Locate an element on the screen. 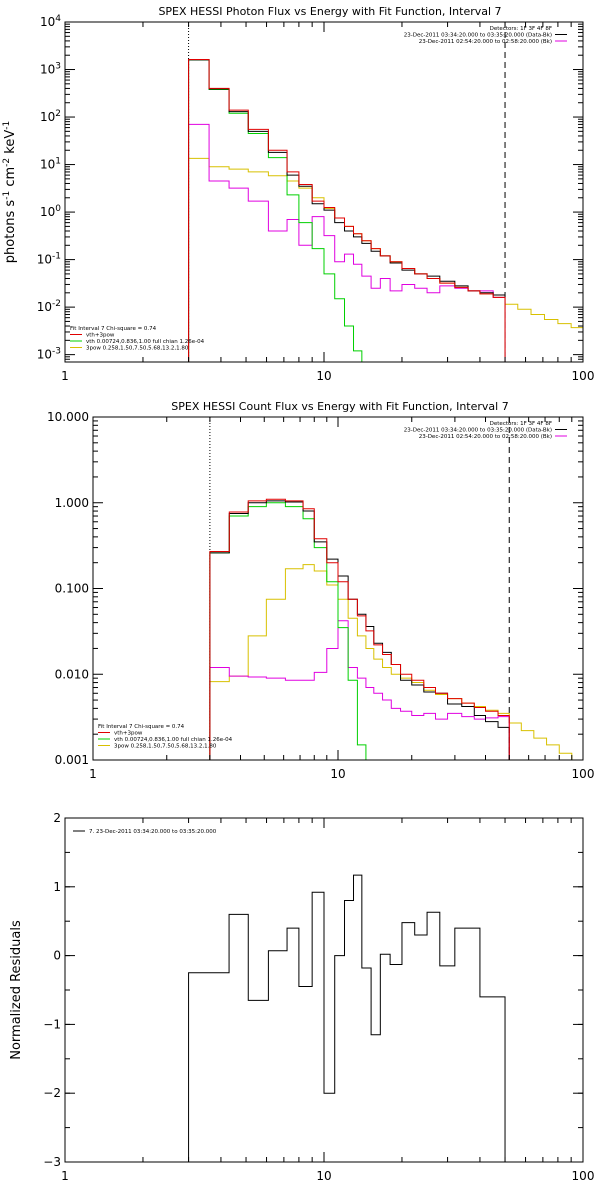  residuals-series-black is located at coordinates (347, 1018).